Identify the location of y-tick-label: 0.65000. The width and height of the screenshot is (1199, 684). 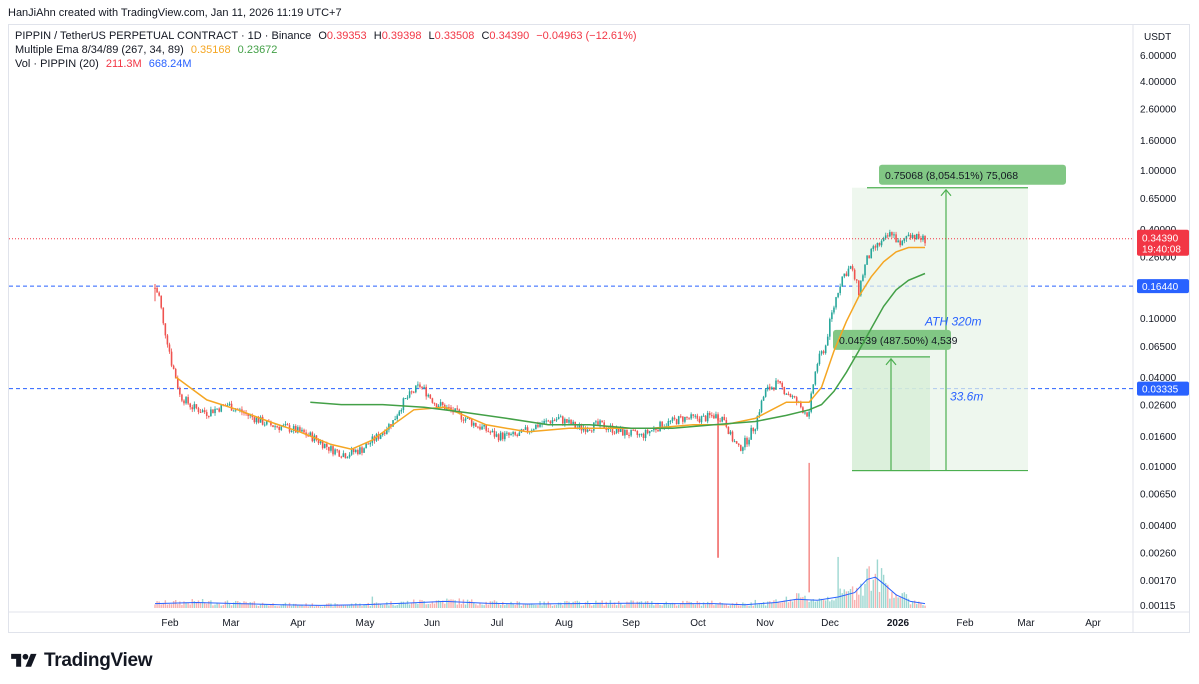
(1158, 199).